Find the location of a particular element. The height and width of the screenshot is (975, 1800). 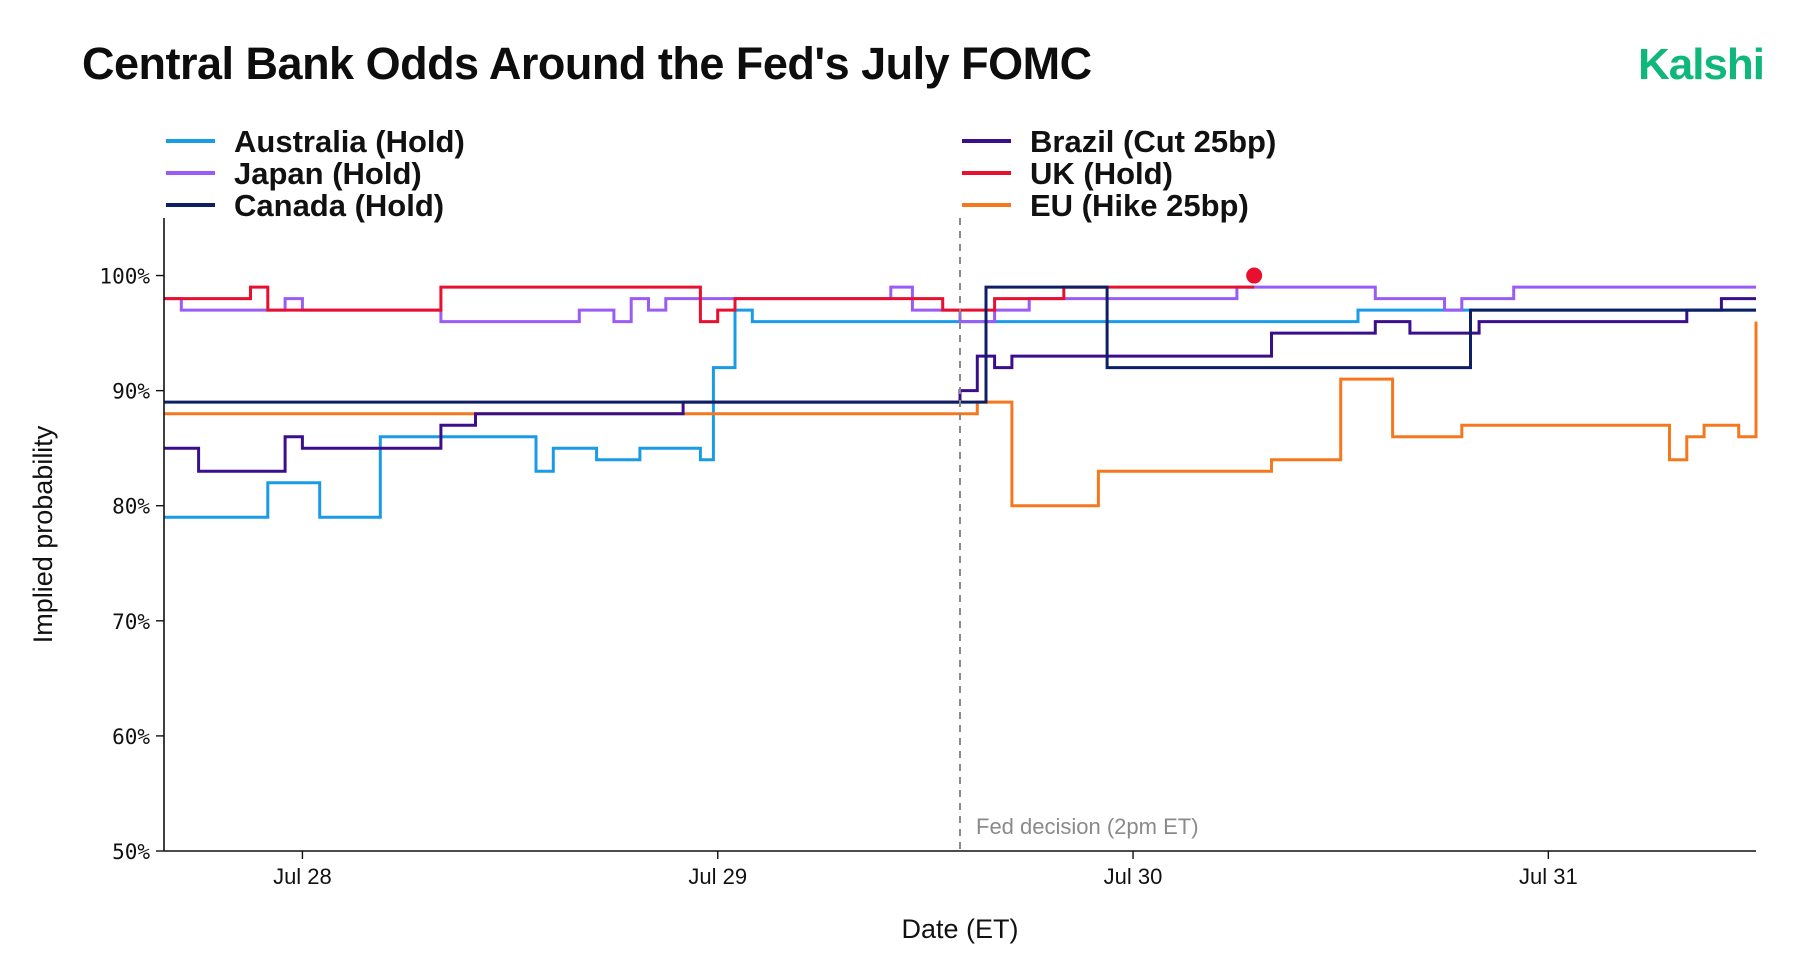

kalshi-logo: Kalshi is located at coordinates (1701, 64).